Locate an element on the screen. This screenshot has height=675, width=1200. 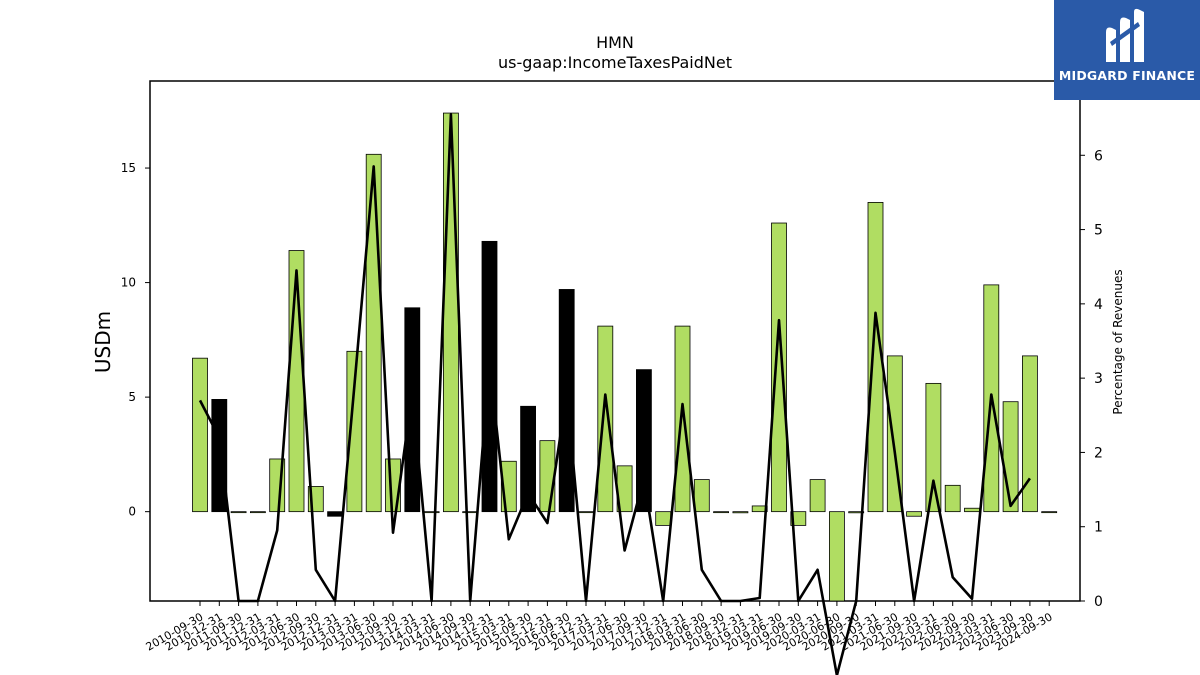
y2-tick-label: 6 is located at coordinates (1098, 156).